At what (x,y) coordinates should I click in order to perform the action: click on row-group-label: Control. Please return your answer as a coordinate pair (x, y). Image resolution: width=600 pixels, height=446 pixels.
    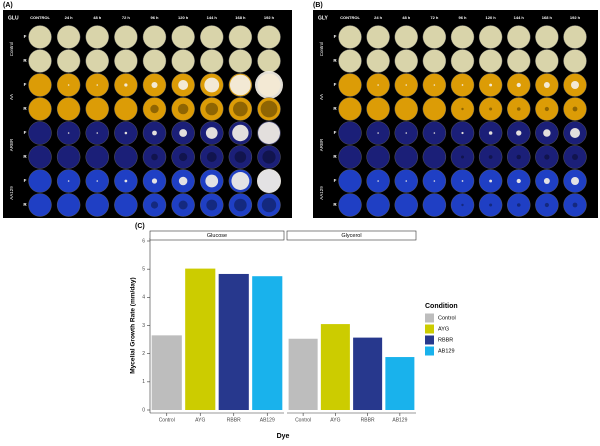
    Looking at the image, I should click on (11, 49).